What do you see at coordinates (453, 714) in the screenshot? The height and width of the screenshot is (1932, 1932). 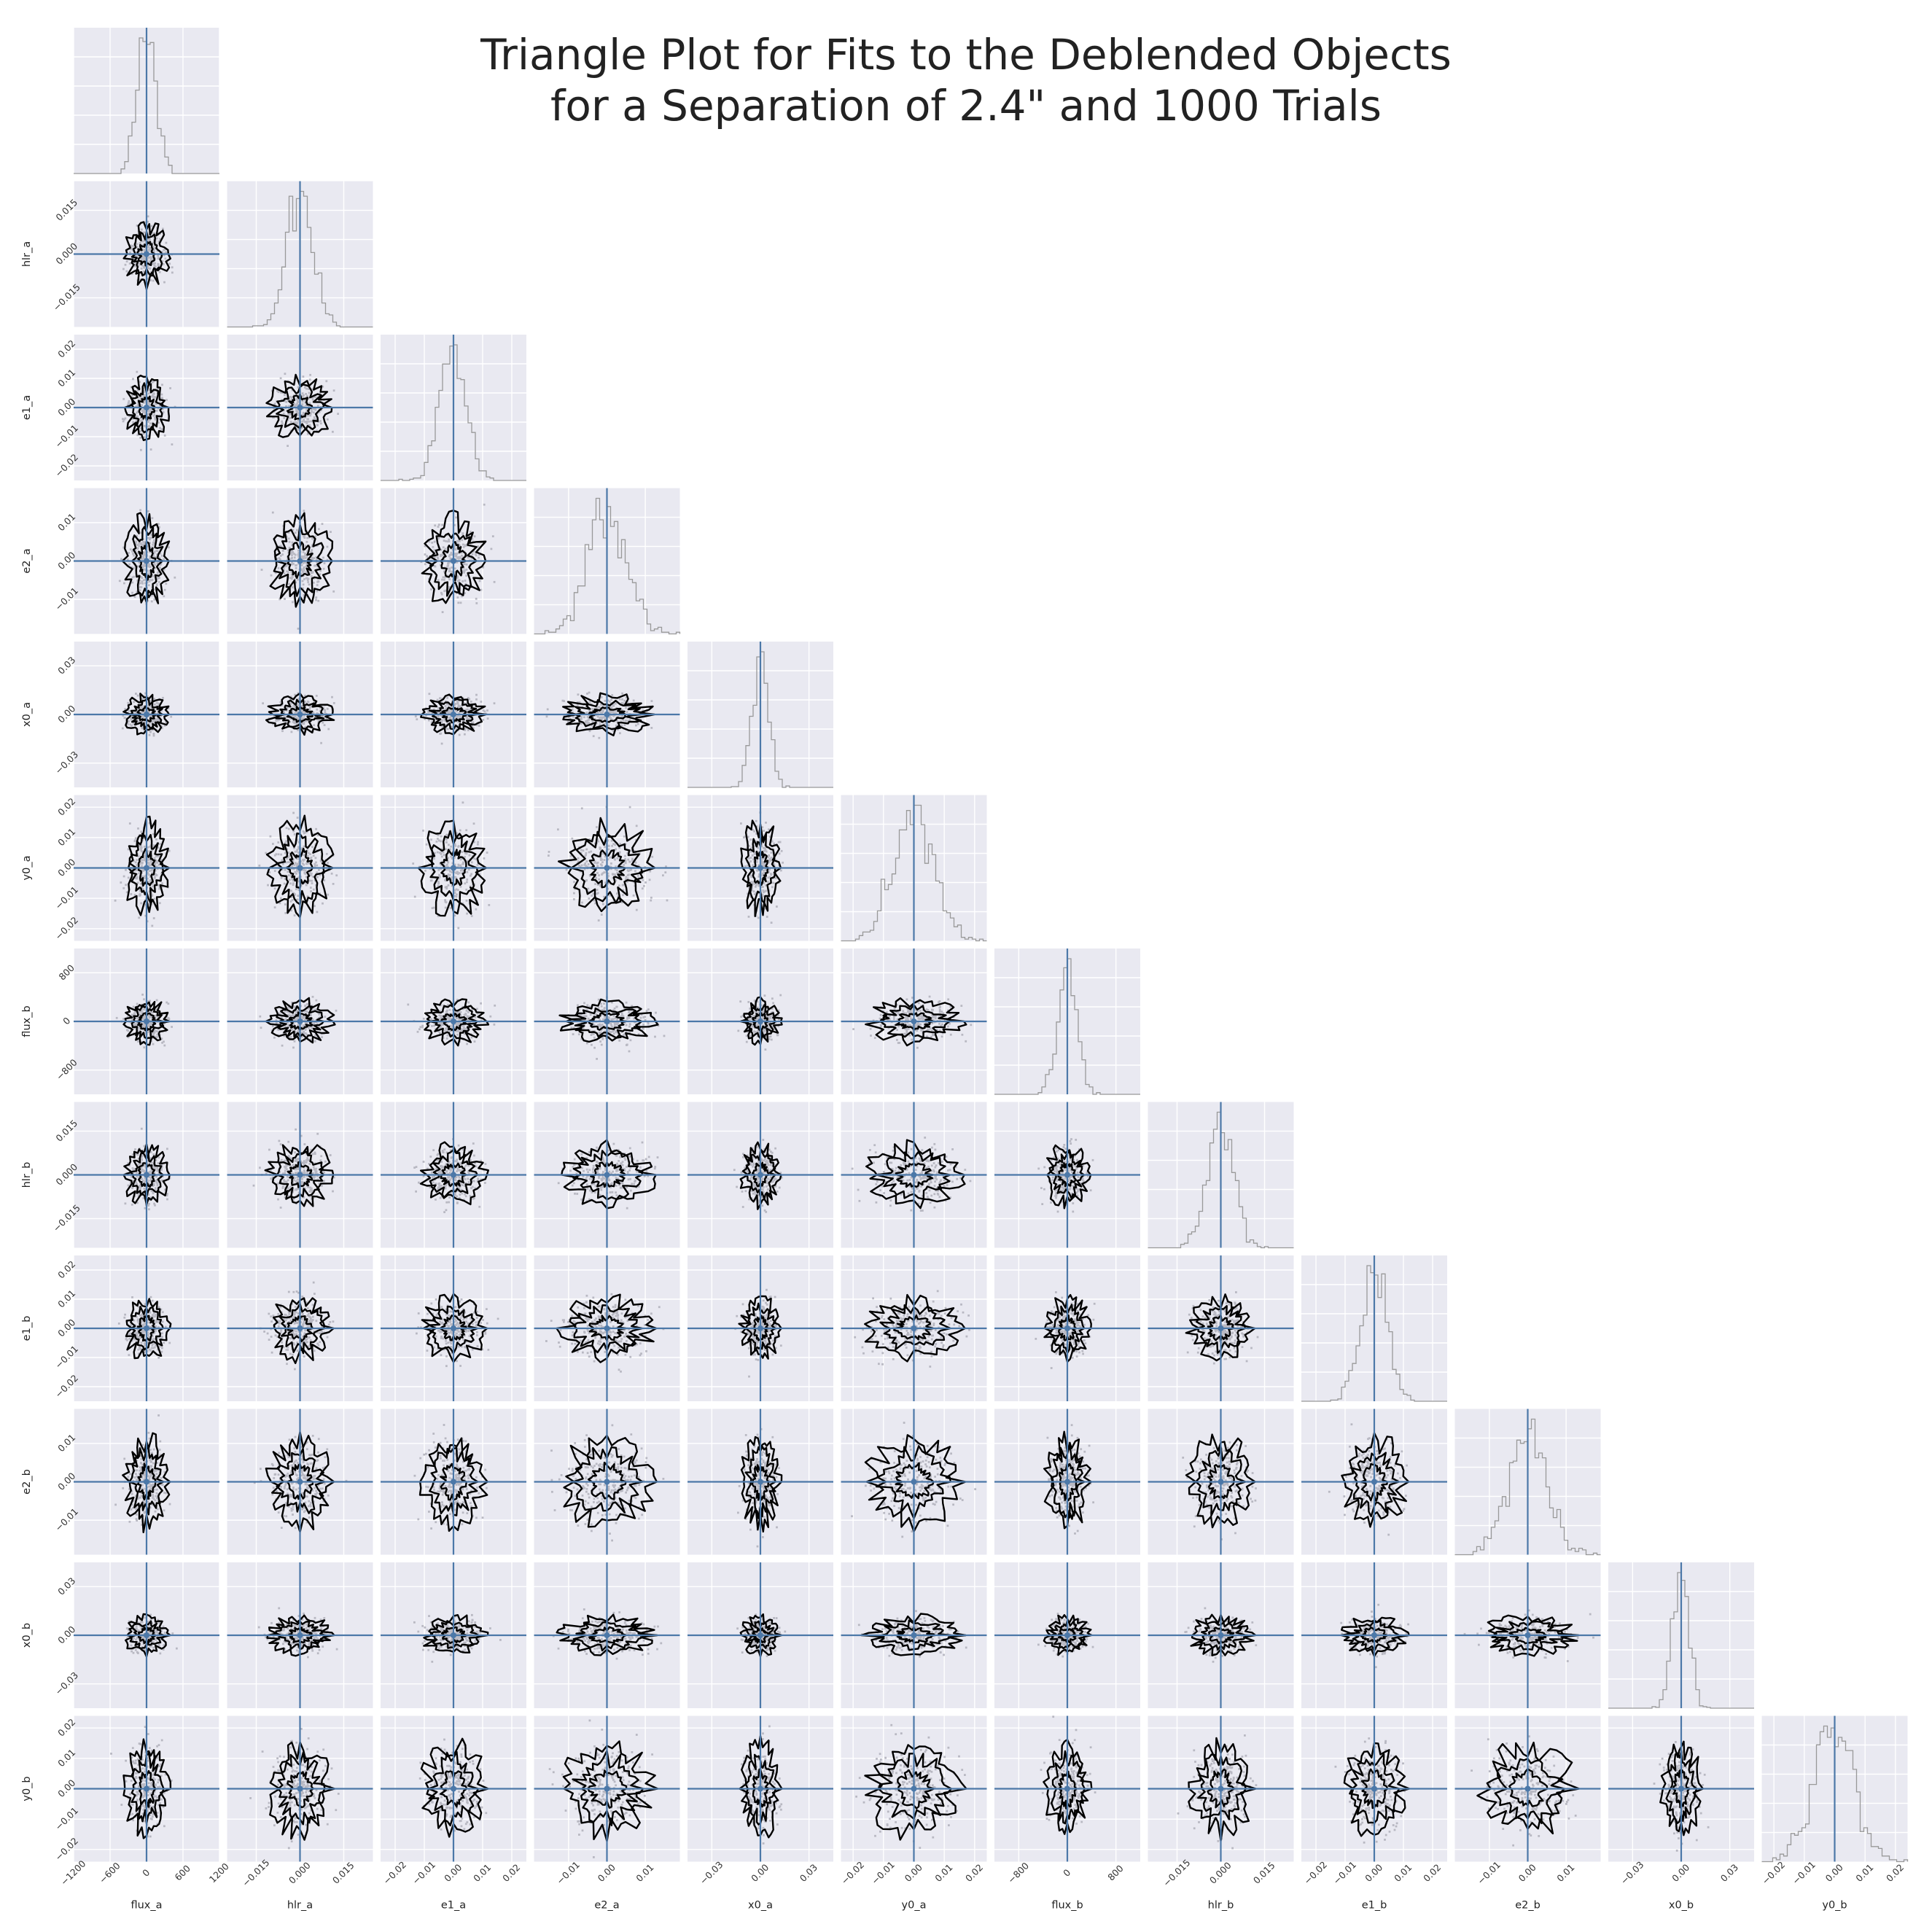 I see `panel-x0_a-vs-e1_a` at bounding box center [453, 714].